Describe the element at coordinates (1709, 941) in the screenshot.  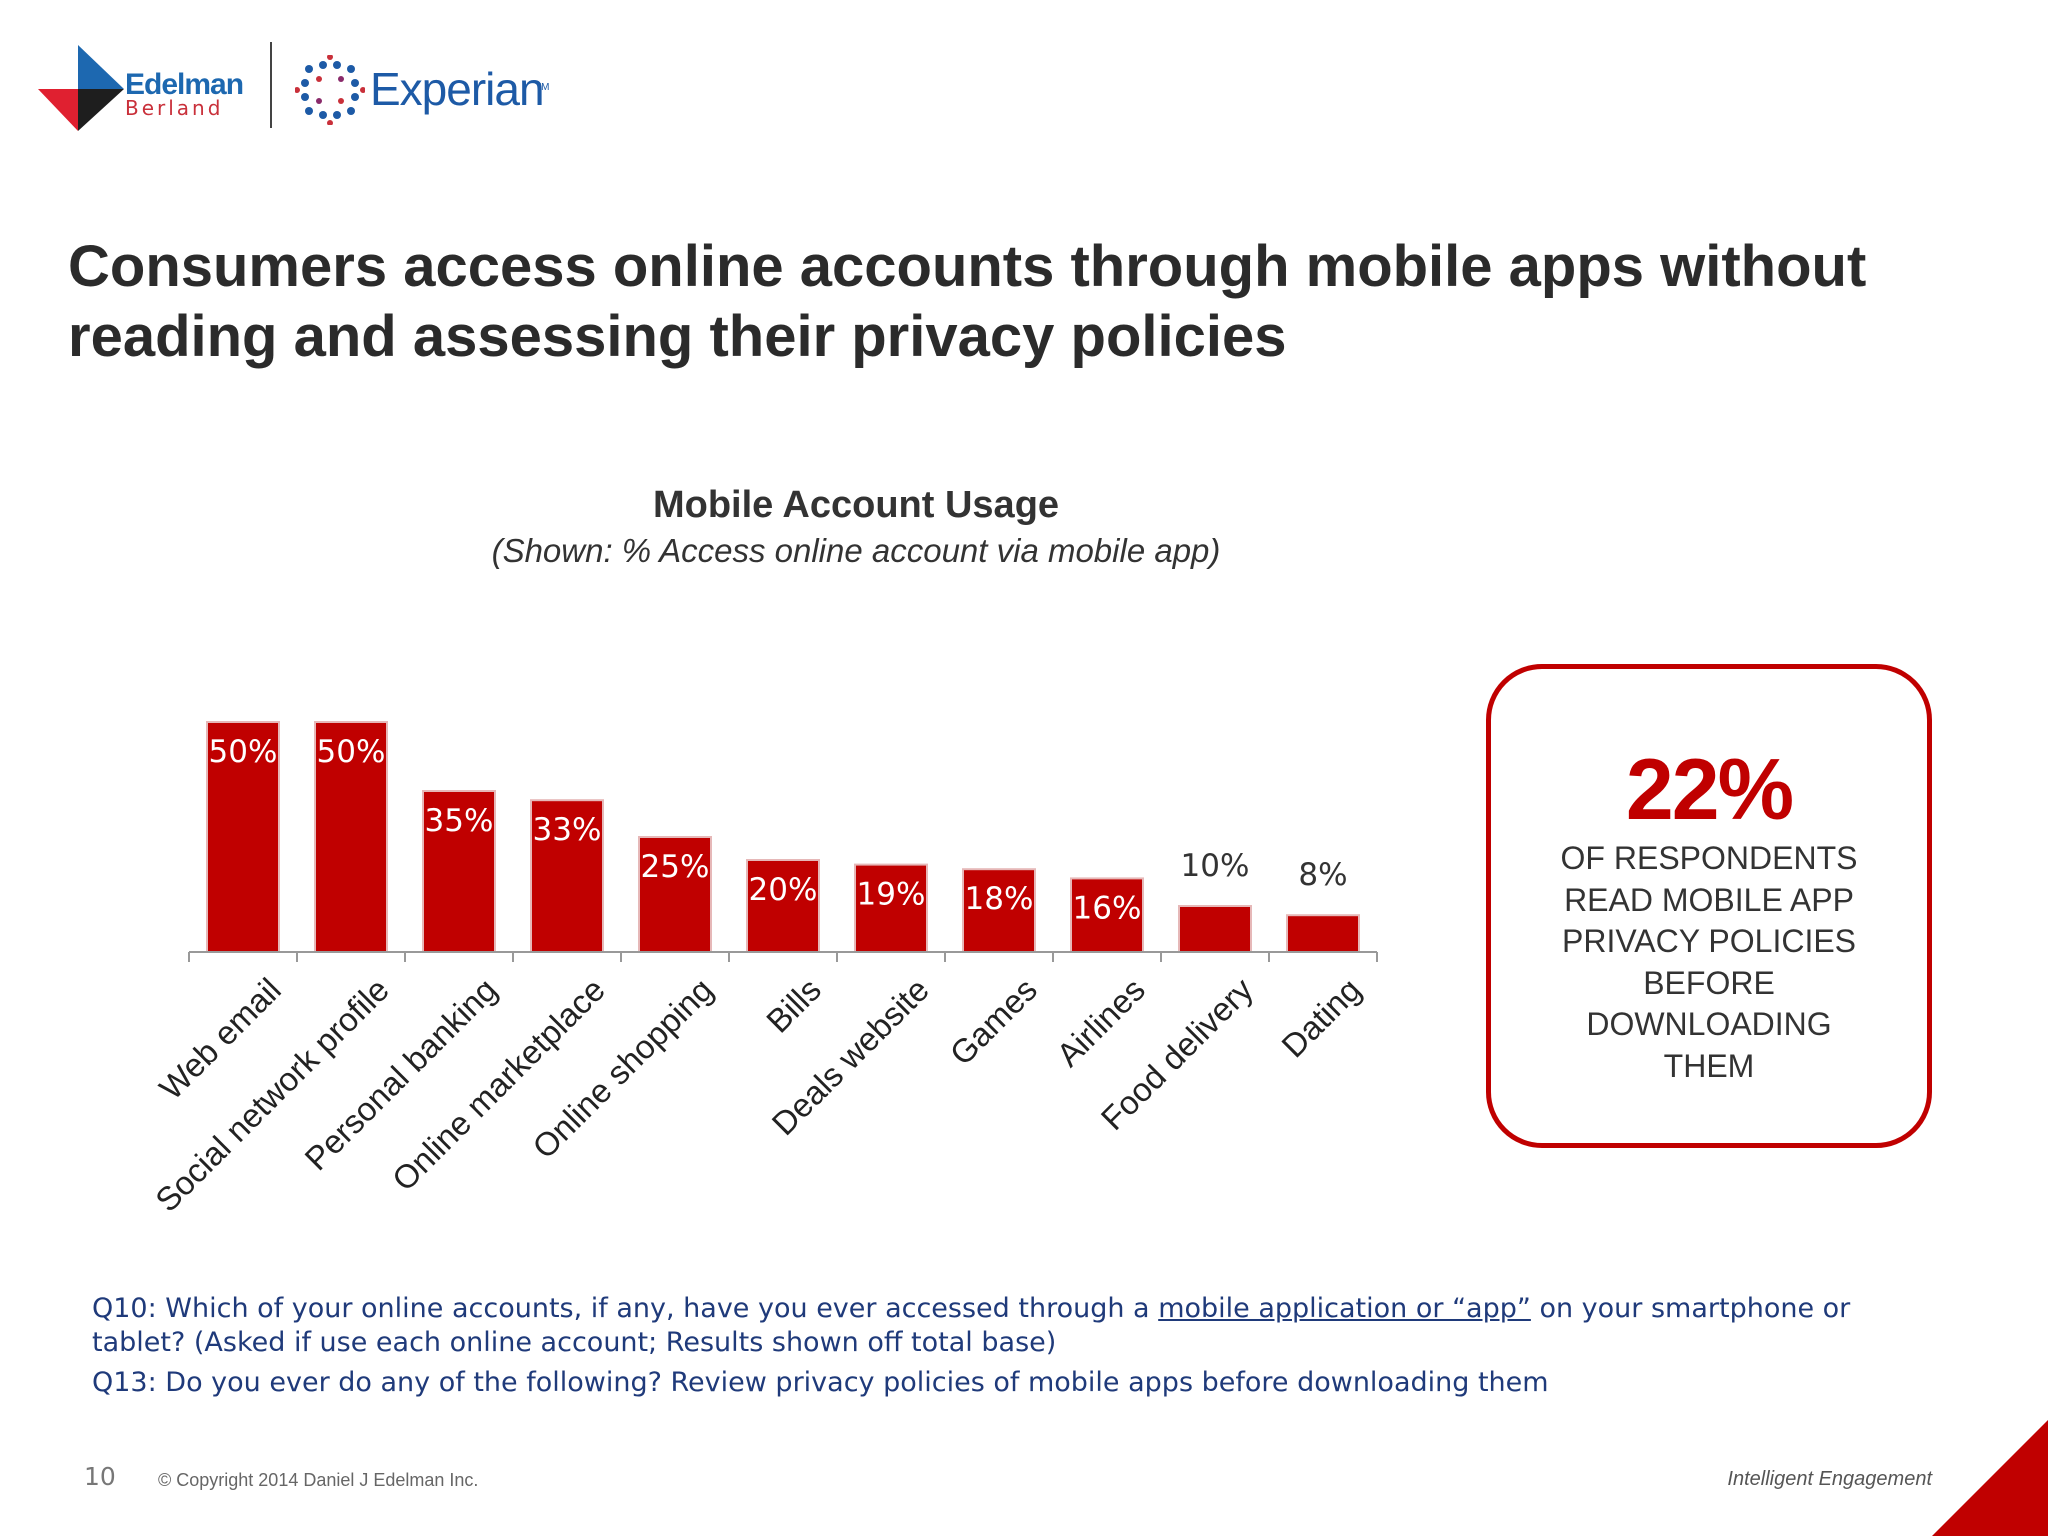
I see `callout-line: PRIVACY POLICIES` at that location.